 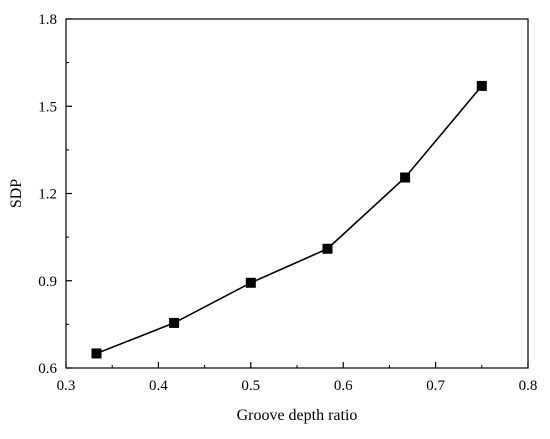 I want to click on y-axis-ticks: 0.6 0.9 1.2 1.5 1.8, so click(x=55, y=194).